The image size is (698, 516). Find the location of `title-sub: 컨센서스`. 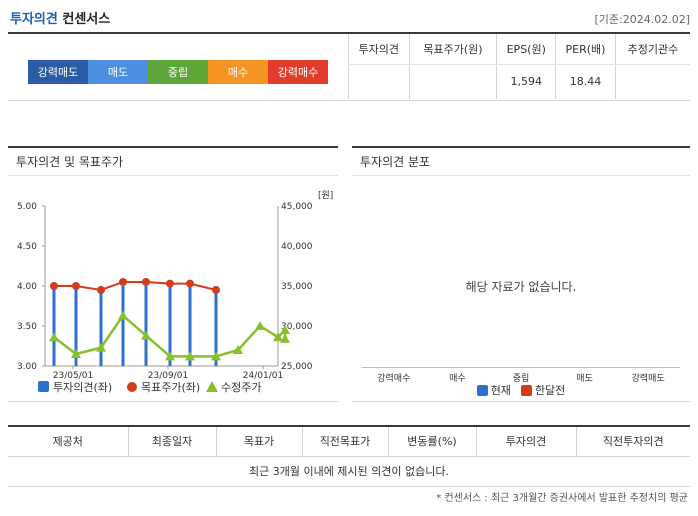

title-sub: 컨센서스 is located at coordinates (86, 19).